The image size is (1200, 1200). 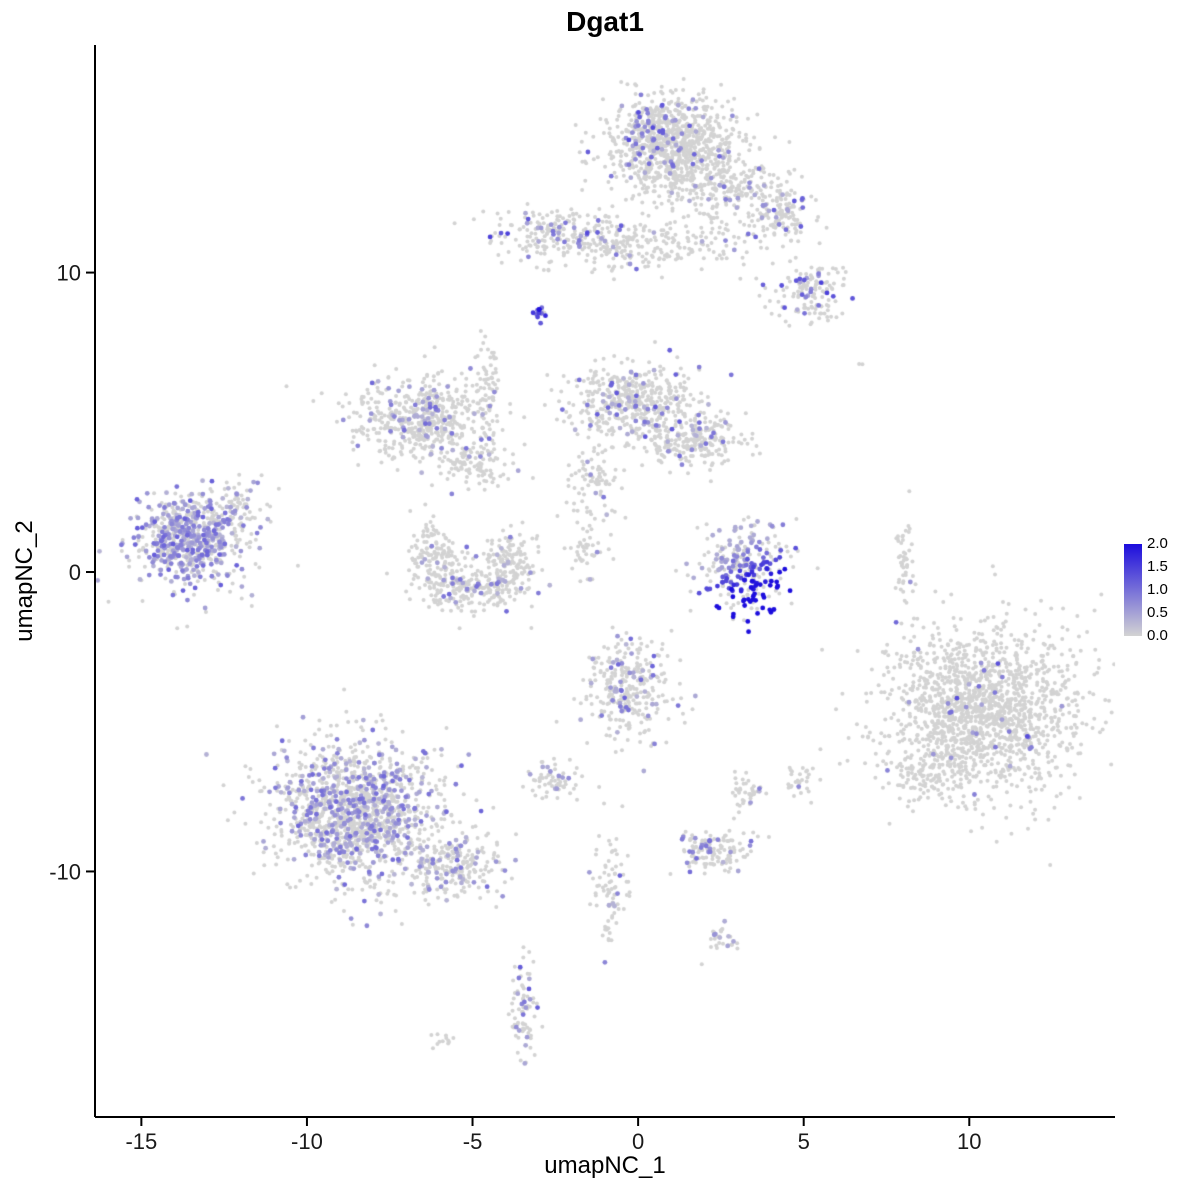 What do you see at coordinates (1157, 543) in the screenshot?
I see `legend-tick-label: 2.0` at bounding box center [1157, 543].